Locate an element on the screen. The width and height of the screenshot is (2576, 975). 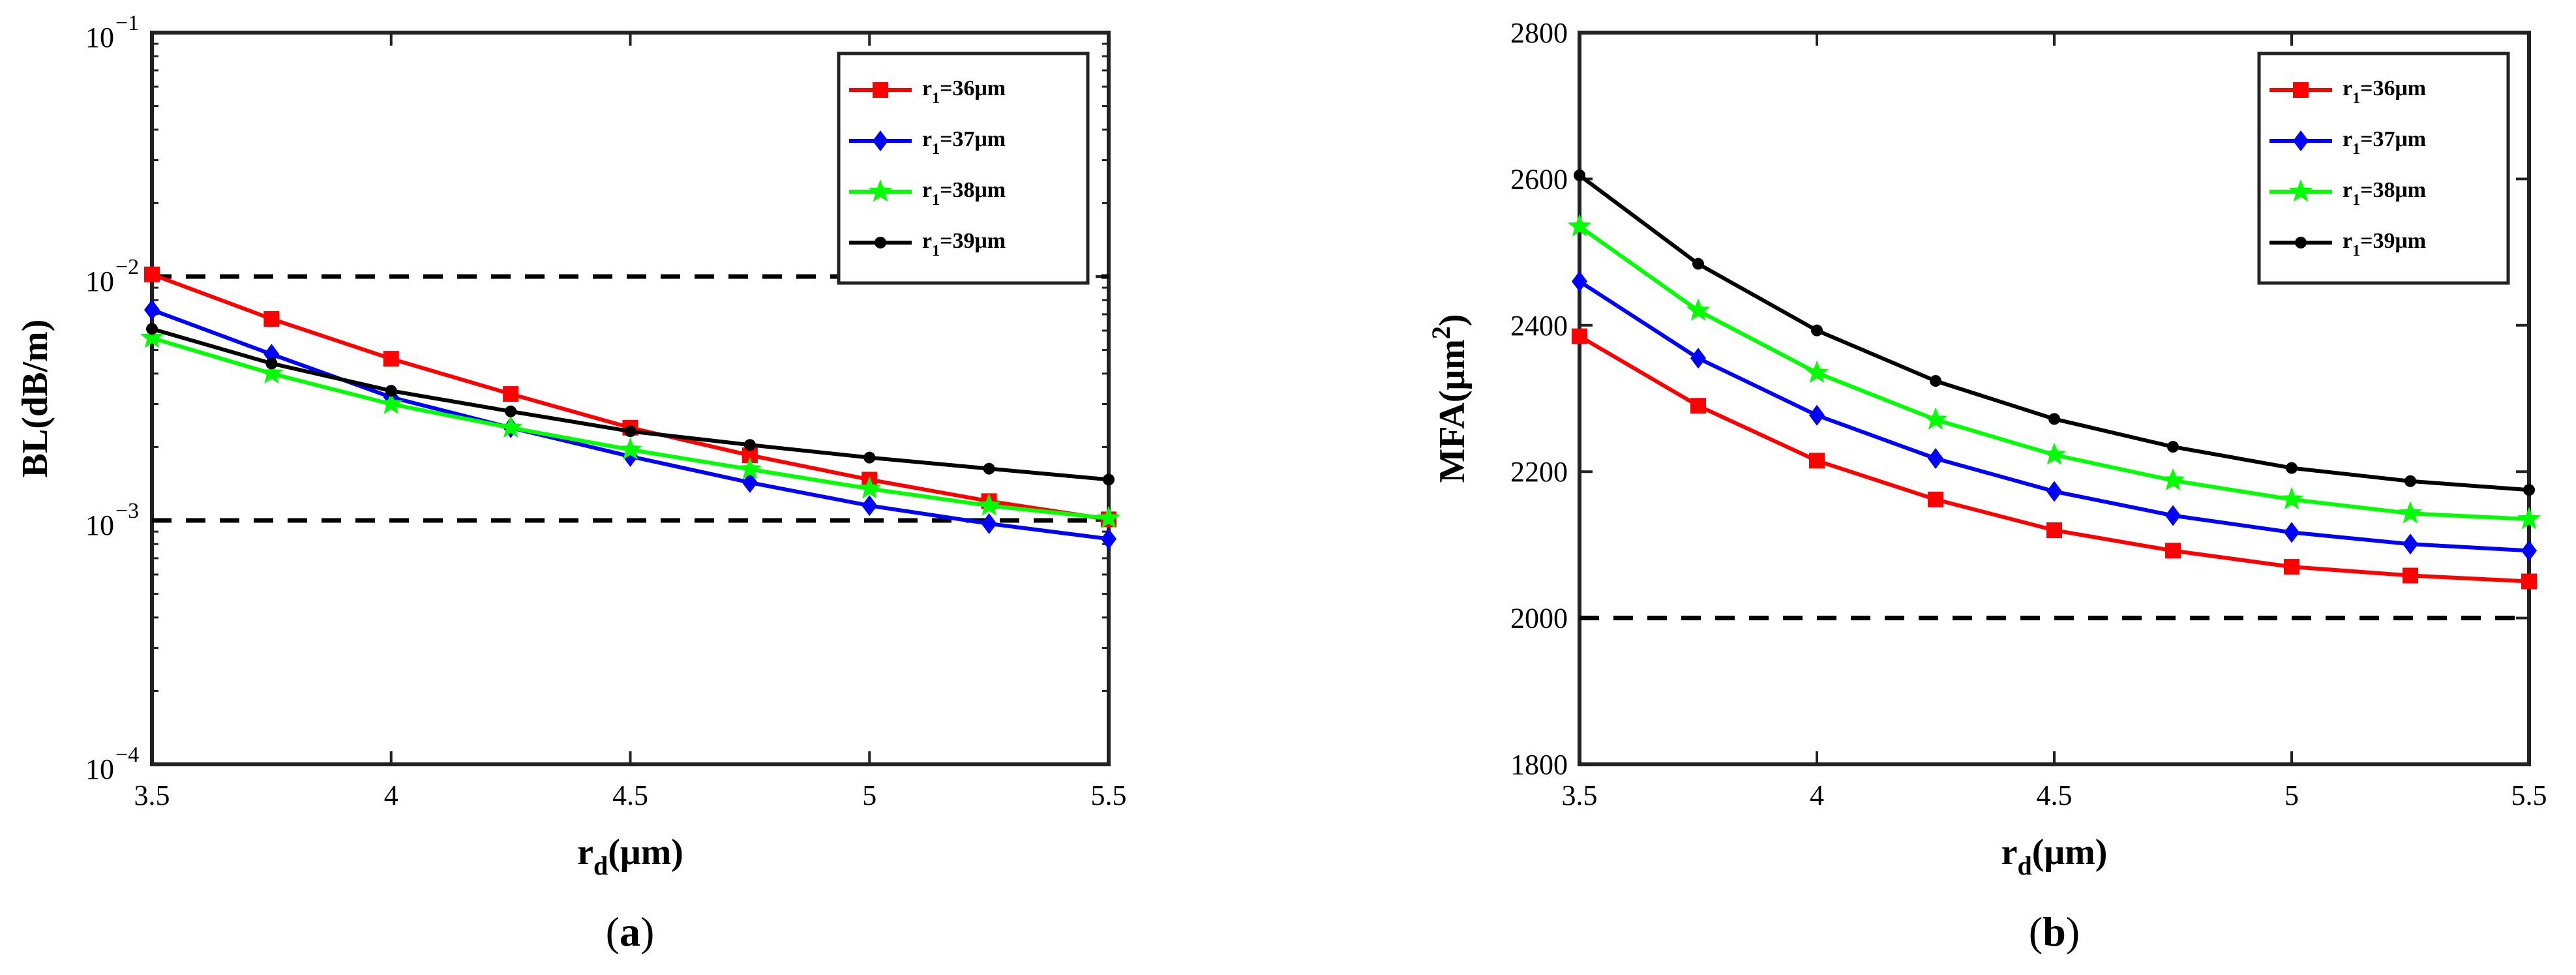
panel-caption: (b) is located at coordinates (2054, 932).